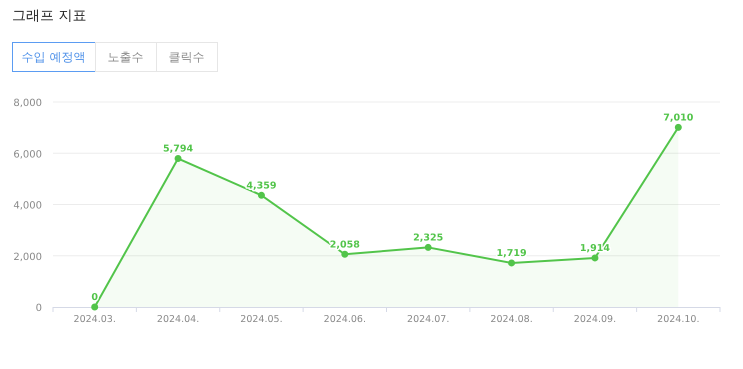  What do you see at coordinates (261, 319) in the screenshot?
I see `x-tick-label: 2024.05.` at bounding box center [261, 319].